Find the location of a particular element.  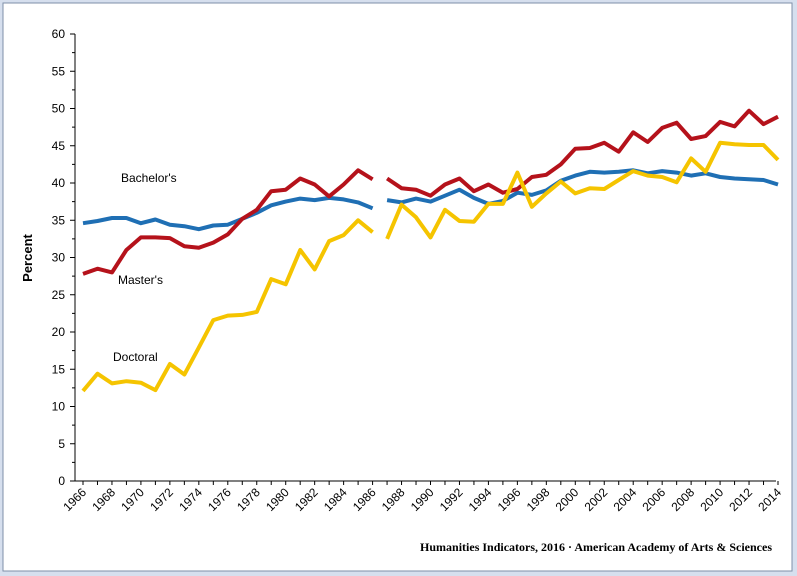

y-tick-label: 55 is located at coordinates (59, 71).